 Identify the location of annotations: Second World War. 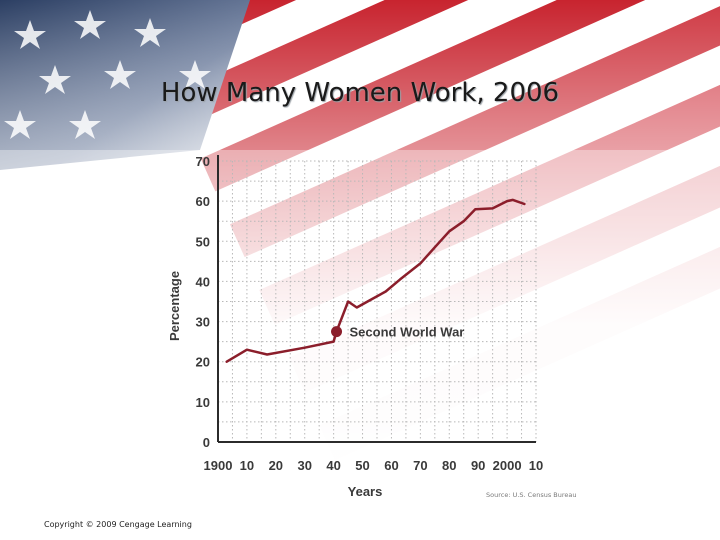
(397, 332).